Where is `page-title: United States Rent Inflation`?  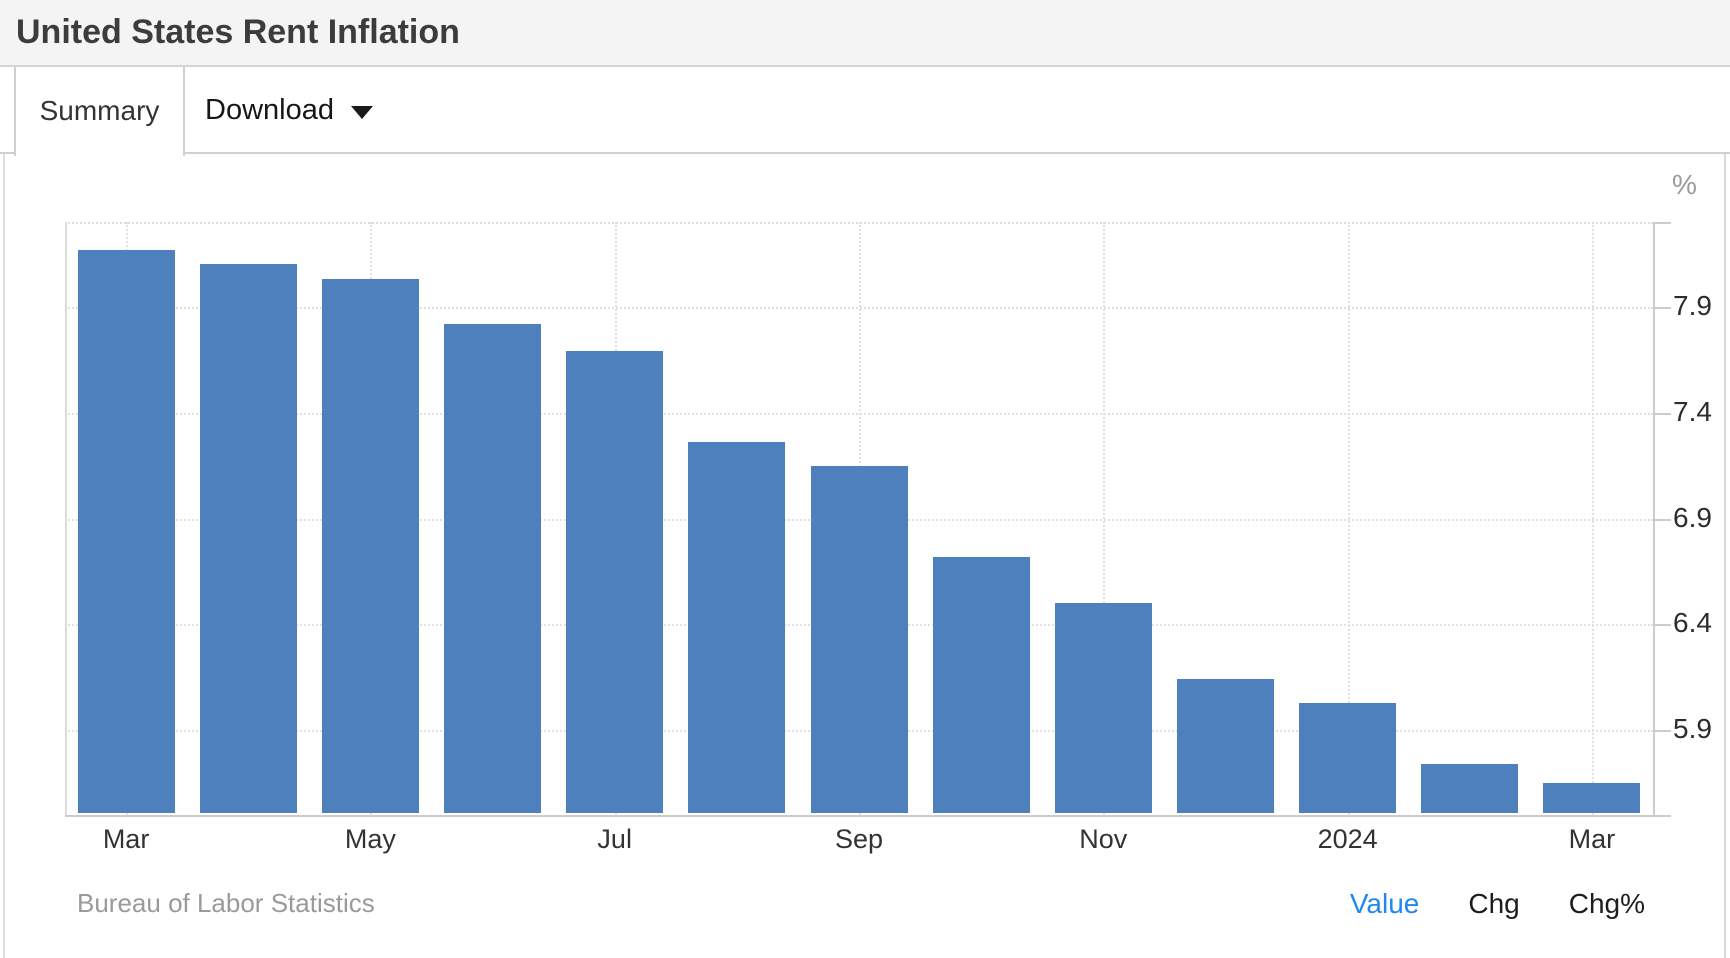 page-title: United States Rent Inflation is located at coordinates (238, 32).